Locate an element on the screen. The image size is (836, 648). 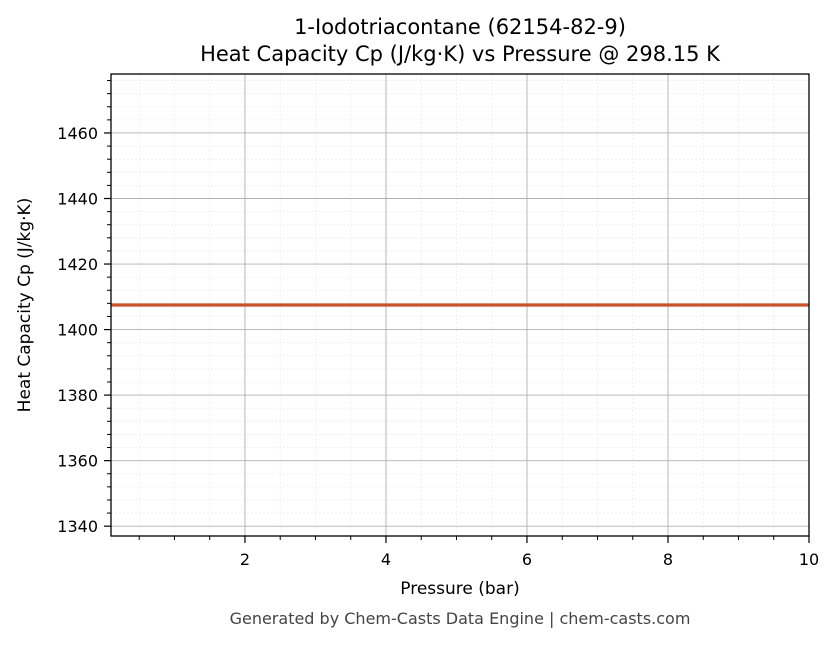
y-axis-label: Heat Capacity Cp (J/kg·K) is located at coordinates (25, 305).